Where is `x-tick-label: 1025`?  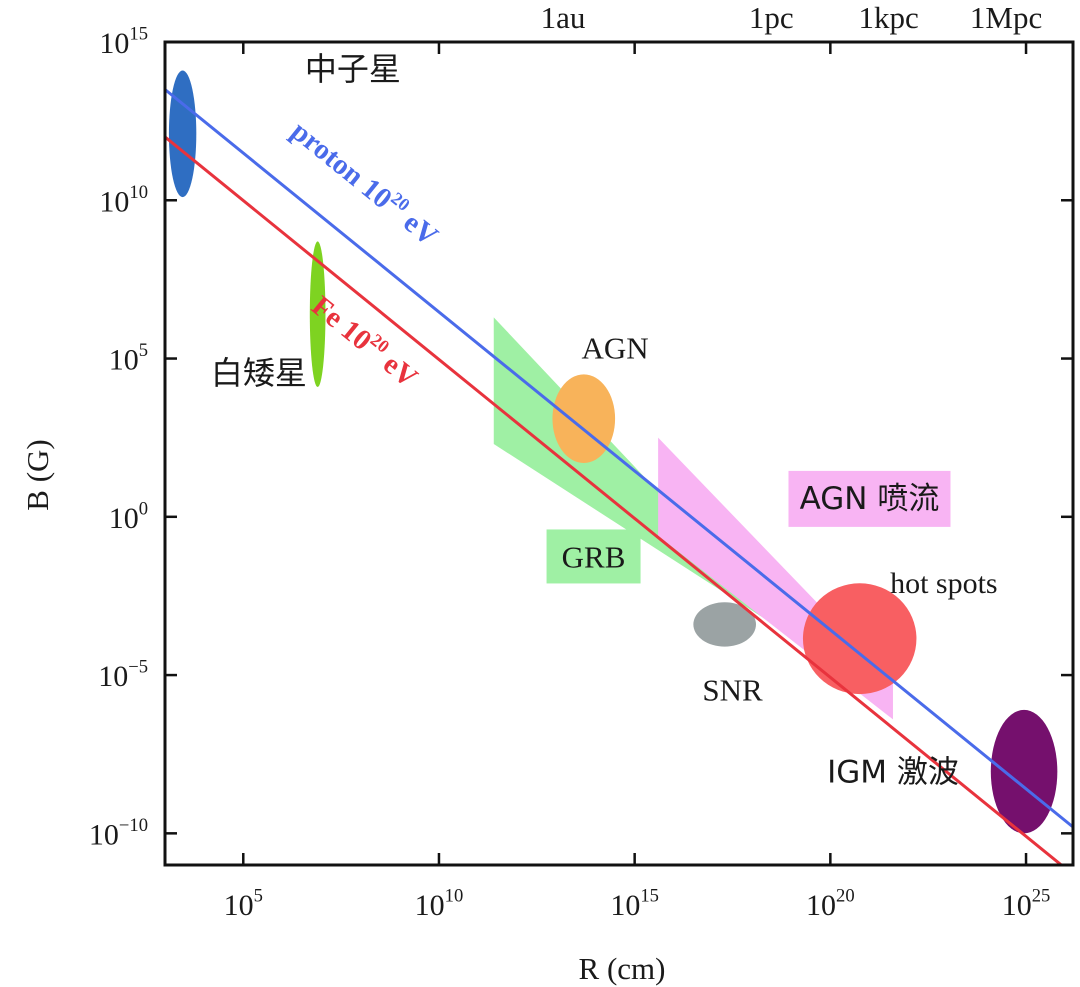
x-tick-label: 1025 is located at coordinates (1026, 904).